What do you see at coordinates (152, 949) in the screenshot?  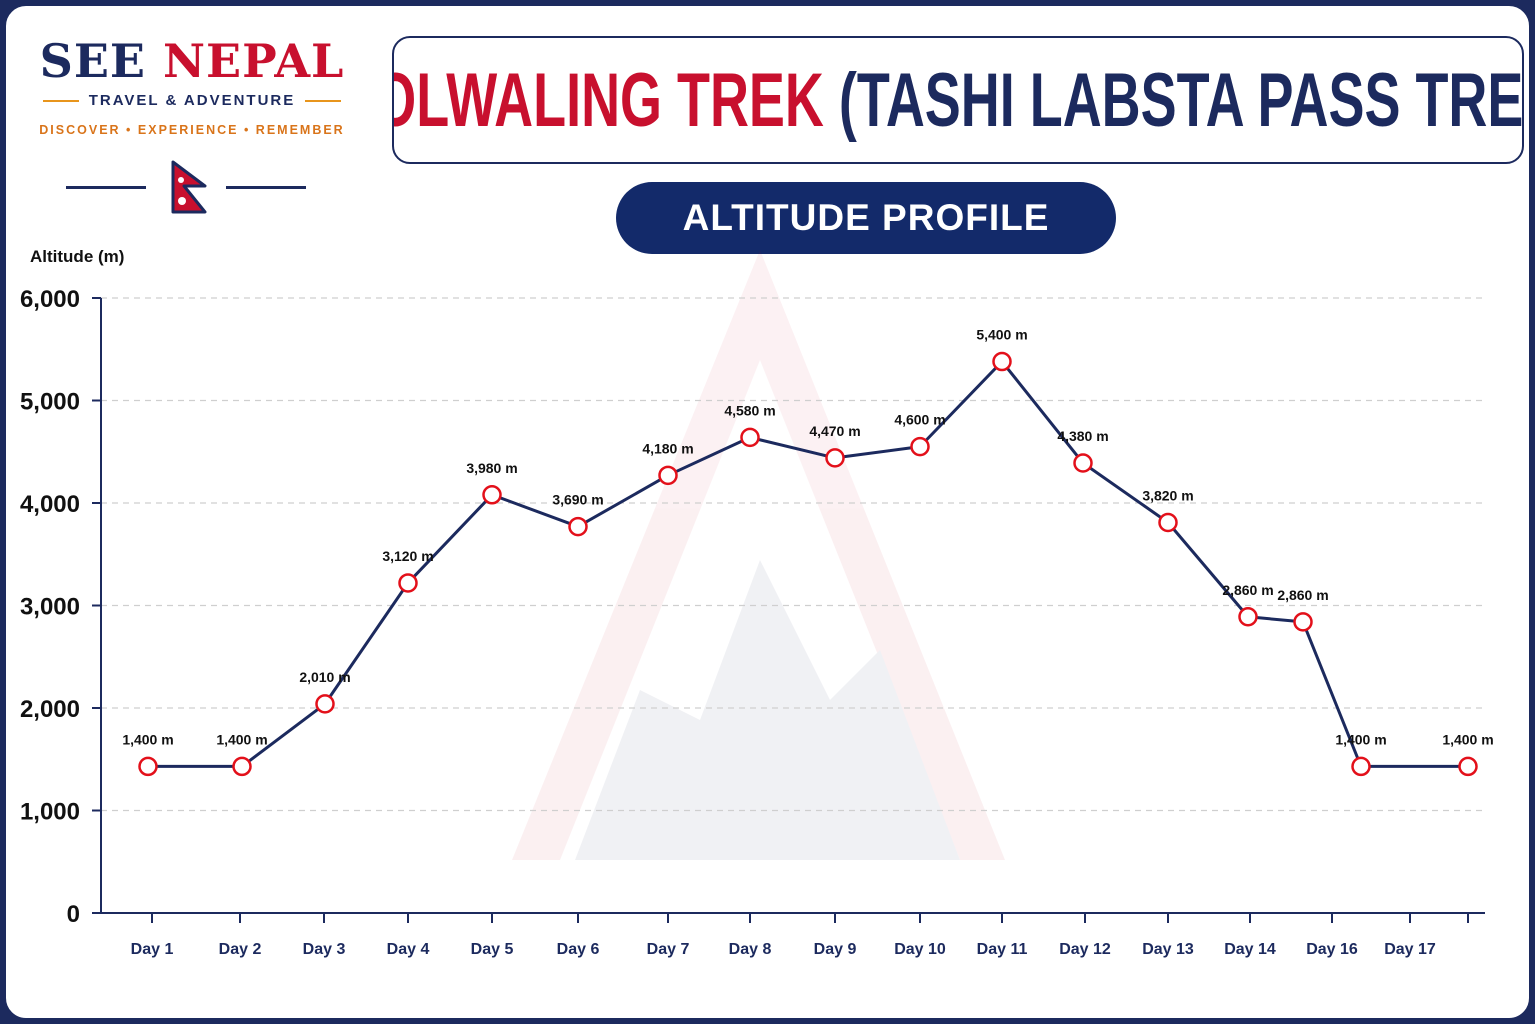 I see `x-tick-label: Day 1` at bounding box center [152, 949].